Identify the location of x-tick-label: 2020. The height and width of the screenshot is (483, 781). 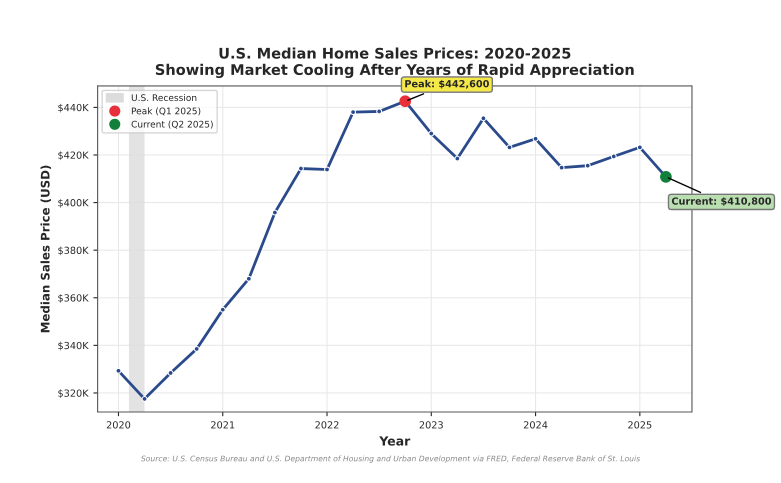
(118, 425).